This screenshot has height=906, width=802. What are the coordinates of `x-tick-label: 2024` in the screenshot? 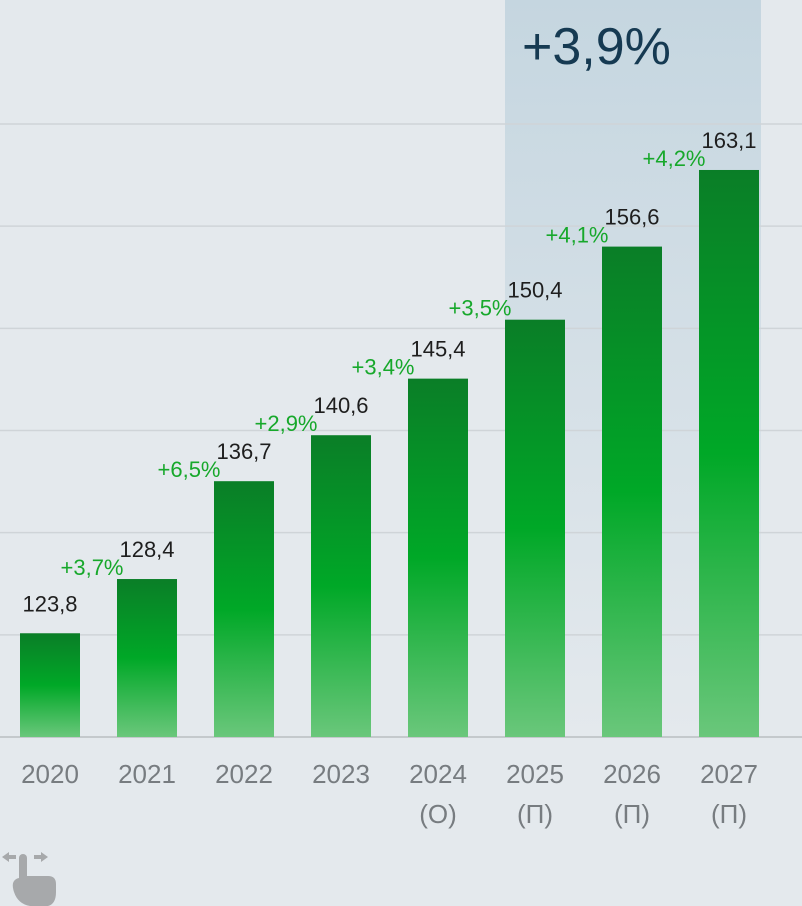 It's located at (438, 774).